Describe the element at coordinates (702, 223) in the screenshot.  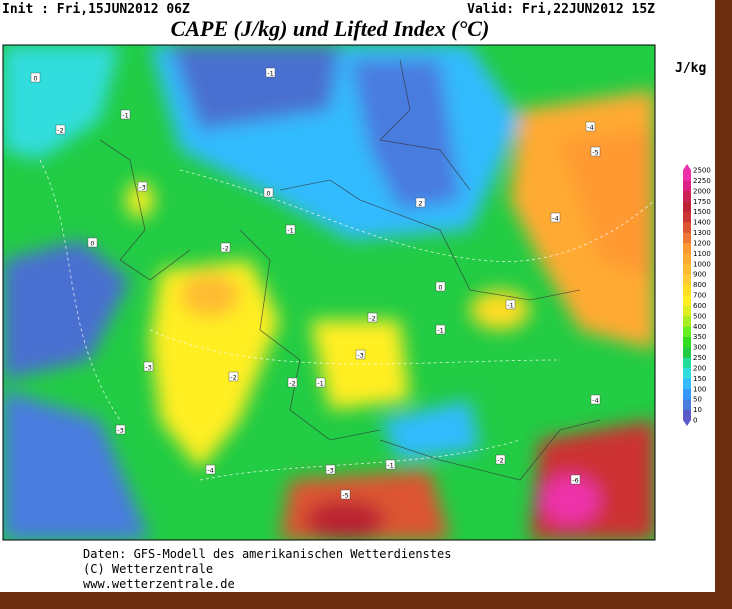
I see `colorbar-tick-label: 1400` at that location.